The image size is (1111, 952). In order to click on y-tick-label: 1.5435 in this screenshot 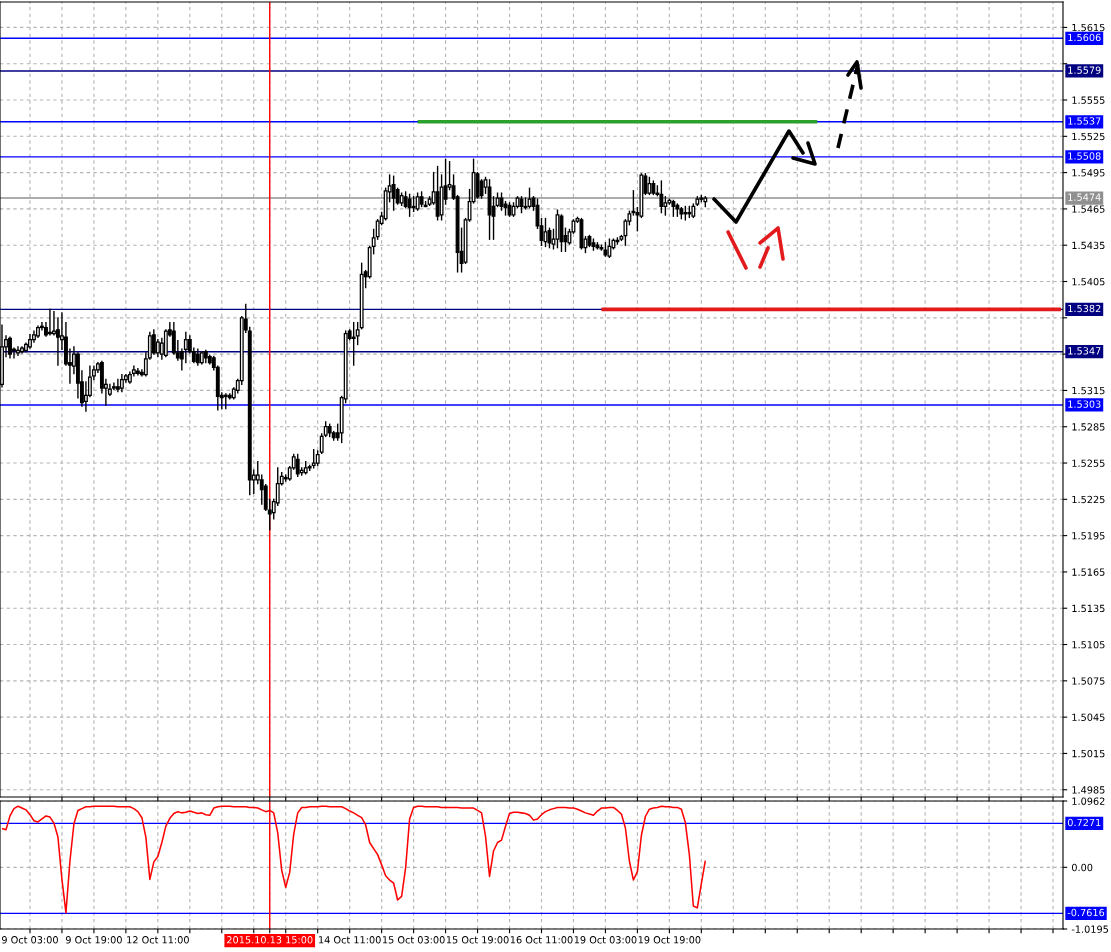, I will do `click(1088, 245)`.